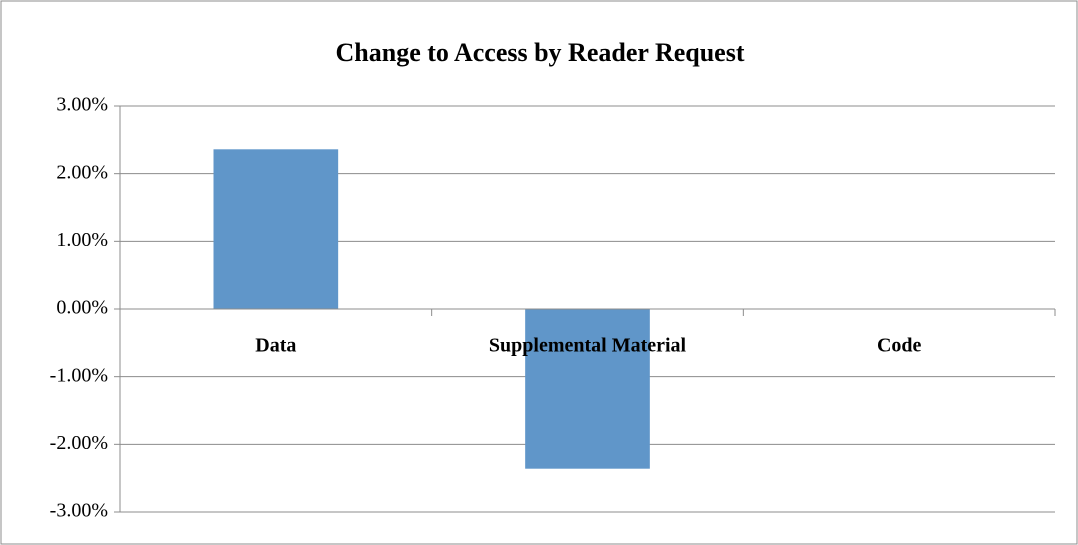  Describe the element at coordinates (79, 511) in the screenshot. I see `y-tick-label: -3.00%` at that location.